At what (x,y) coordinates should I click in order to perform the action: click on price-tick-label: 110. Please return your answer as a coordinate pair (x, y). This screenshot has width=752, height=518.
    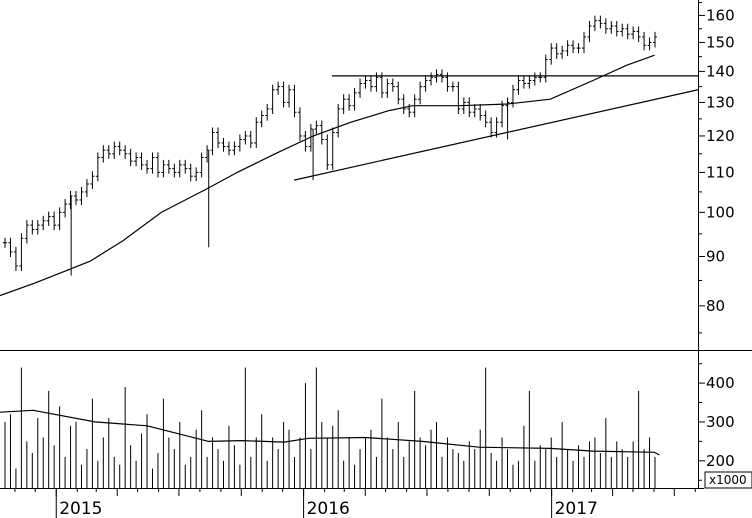
    Looking at the image, I should click on (720, 172).